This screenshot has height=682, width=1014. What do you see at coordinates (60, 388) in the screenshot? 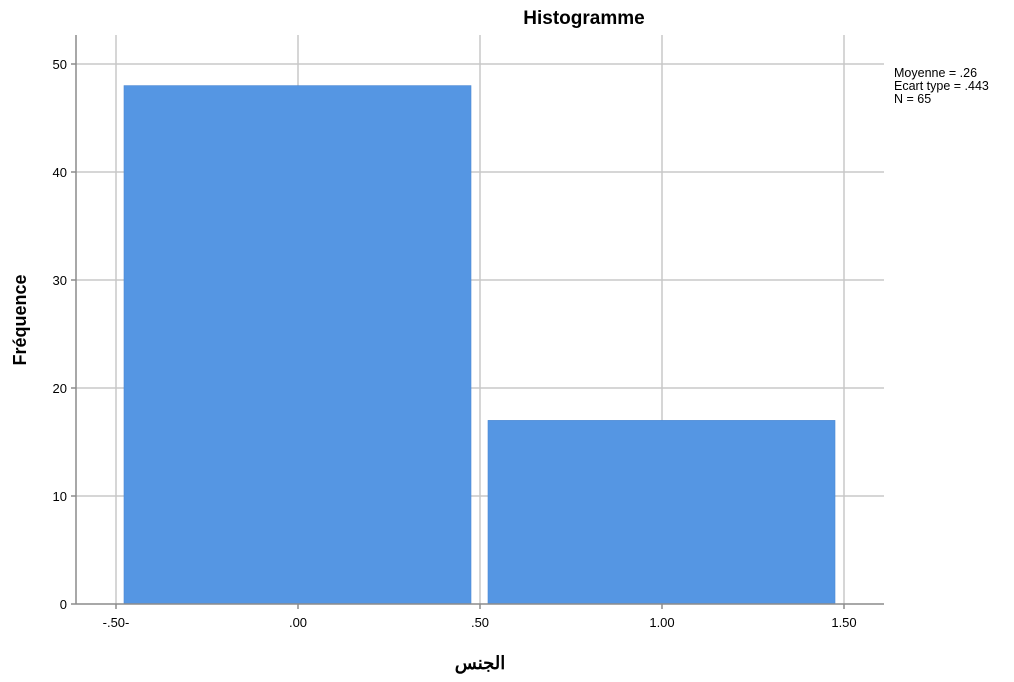
I see `y-tick-label: 20` at bounding box center [60, 388].